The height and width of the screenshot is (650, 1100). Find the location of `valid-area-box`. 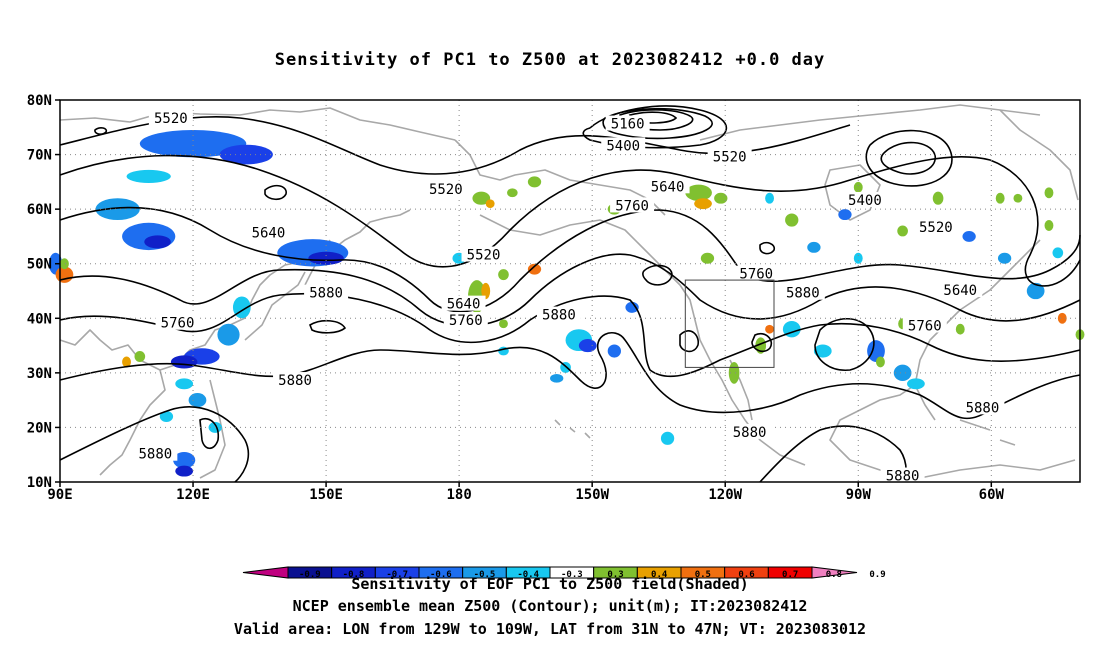

valid-area-box is located at coordinates (729, 323).